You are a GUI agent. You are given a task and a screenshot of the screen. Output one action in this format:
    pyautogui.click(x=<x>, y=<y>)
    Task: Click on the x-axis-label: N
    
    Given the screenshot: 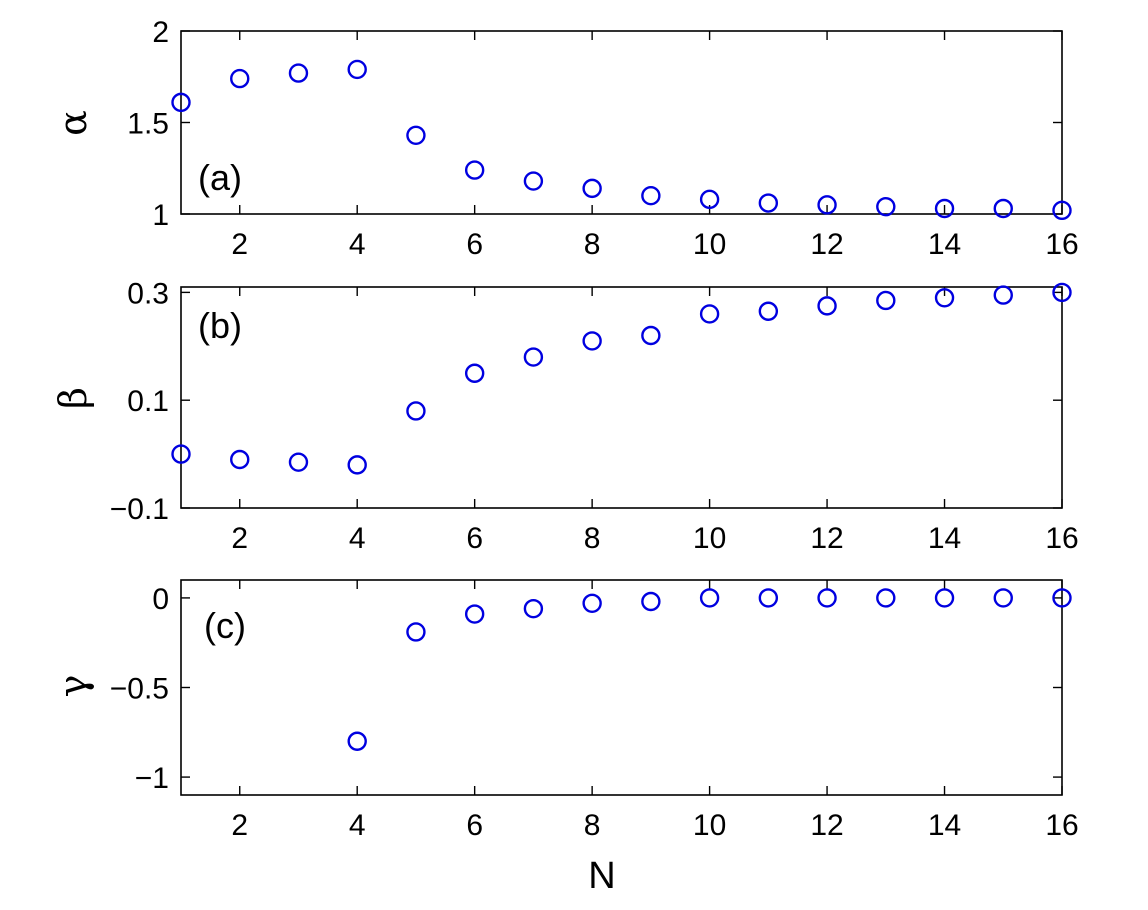 What is the action you would take?
    pyautogui.click(x=601, y=876)
    